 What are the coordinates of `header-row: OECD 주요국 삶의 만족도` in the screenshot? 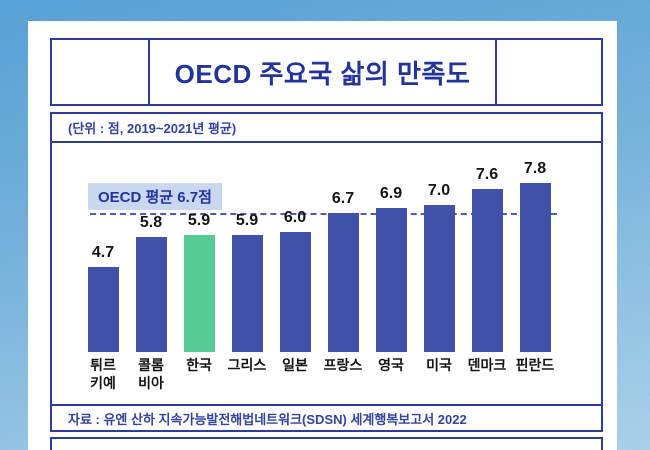 It's located at (326, 72).